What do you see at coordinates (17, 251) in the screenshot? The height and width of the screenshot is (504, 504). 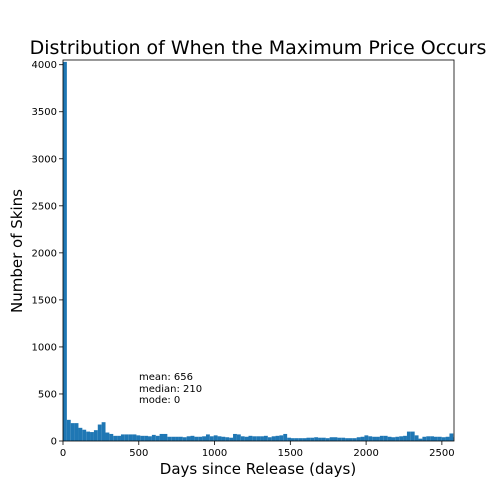 I see `y-axis-label: Number of Skins` at bounding box center [17, 251].